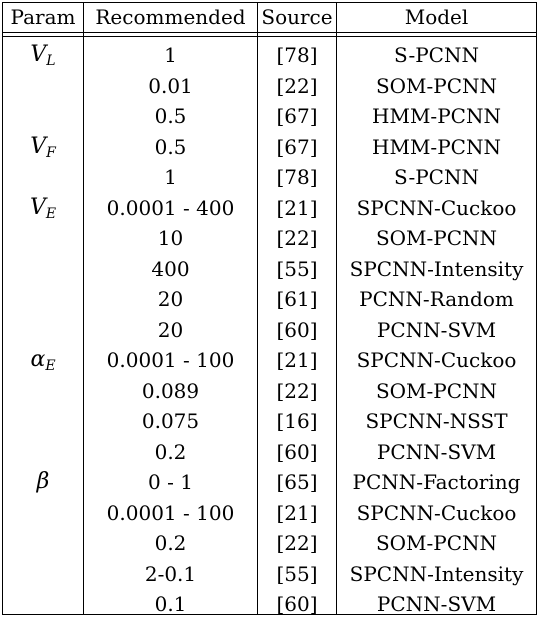 This screenshot has height=620, width=540. What do you see at coordinates (51, 152) in the screenshot?
I see `param-subscript: F` at bounding box center [51, 152].